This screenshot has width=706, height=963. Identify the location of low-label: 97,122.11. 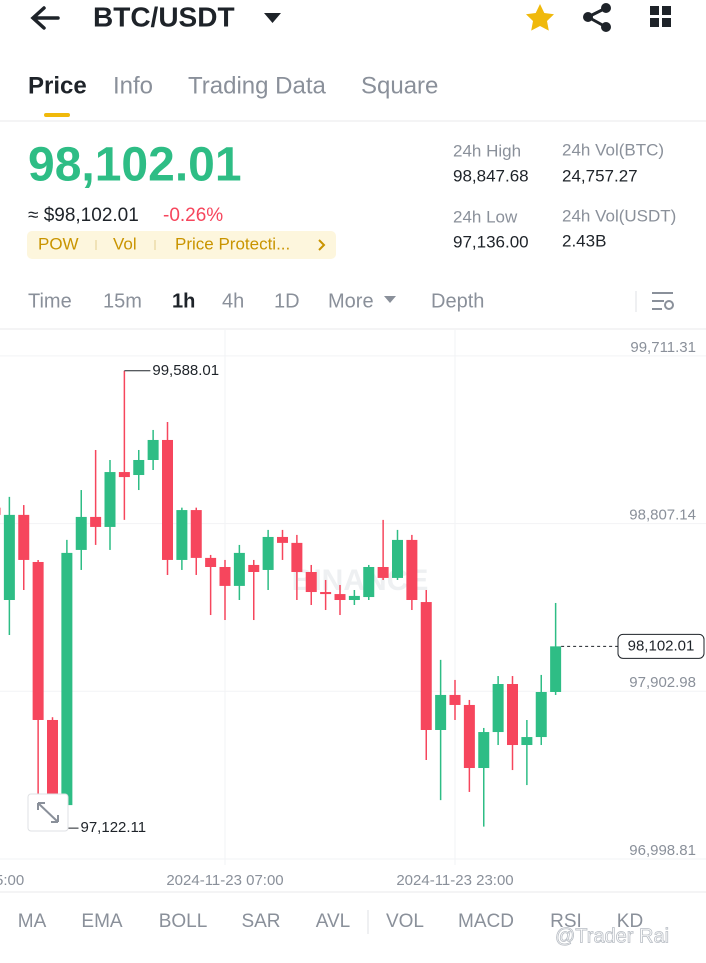
(114, 827).